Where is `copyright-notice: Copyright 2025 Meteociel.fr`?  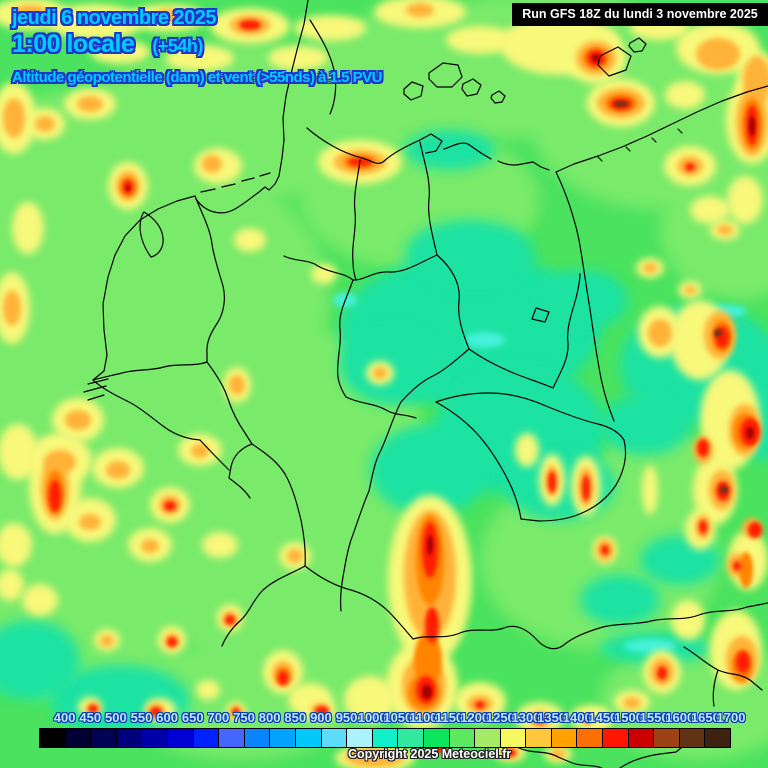 copyright-notice: Copyright 2025 Meteociel.fr is located at coordinates (430, 754).